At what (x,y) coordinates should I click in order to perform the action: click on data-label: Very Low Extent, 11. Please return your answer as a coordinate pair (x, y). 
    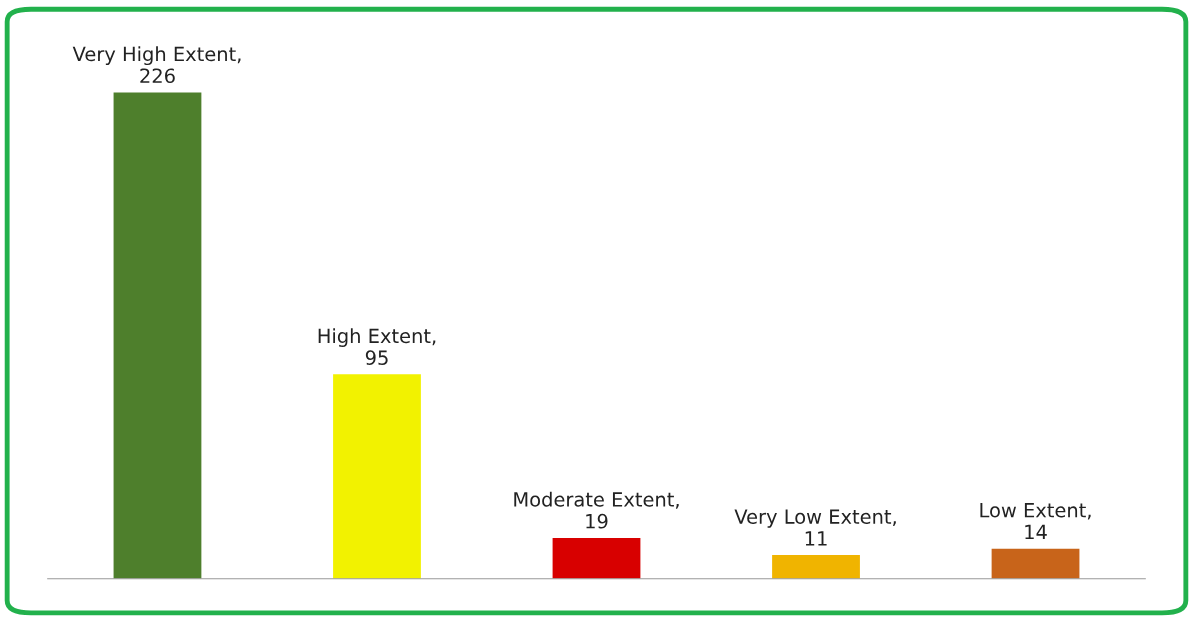
    Looking at the image, I should click on (815, 527).